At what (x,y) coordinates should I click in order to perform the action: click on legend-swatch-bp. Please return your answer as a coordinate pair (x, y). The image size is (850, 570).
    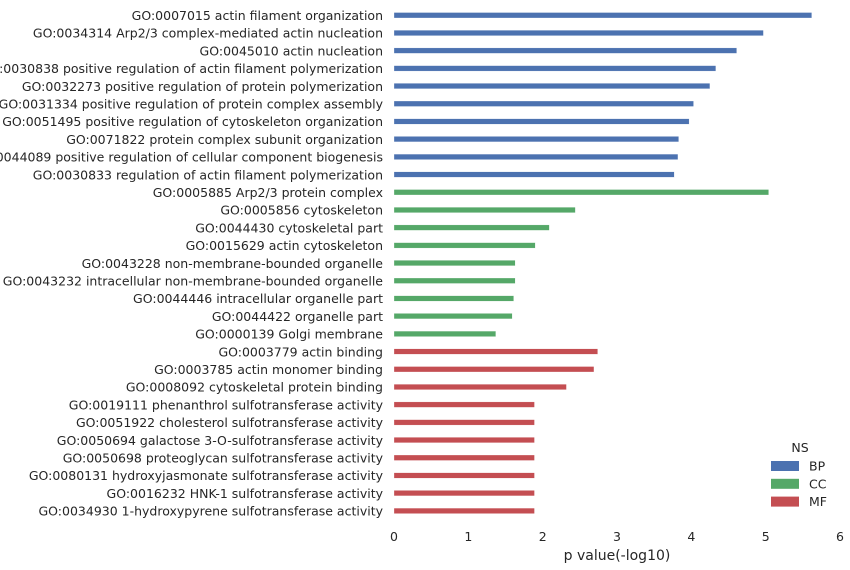
    Looking at the image, I should click on (785, 466).